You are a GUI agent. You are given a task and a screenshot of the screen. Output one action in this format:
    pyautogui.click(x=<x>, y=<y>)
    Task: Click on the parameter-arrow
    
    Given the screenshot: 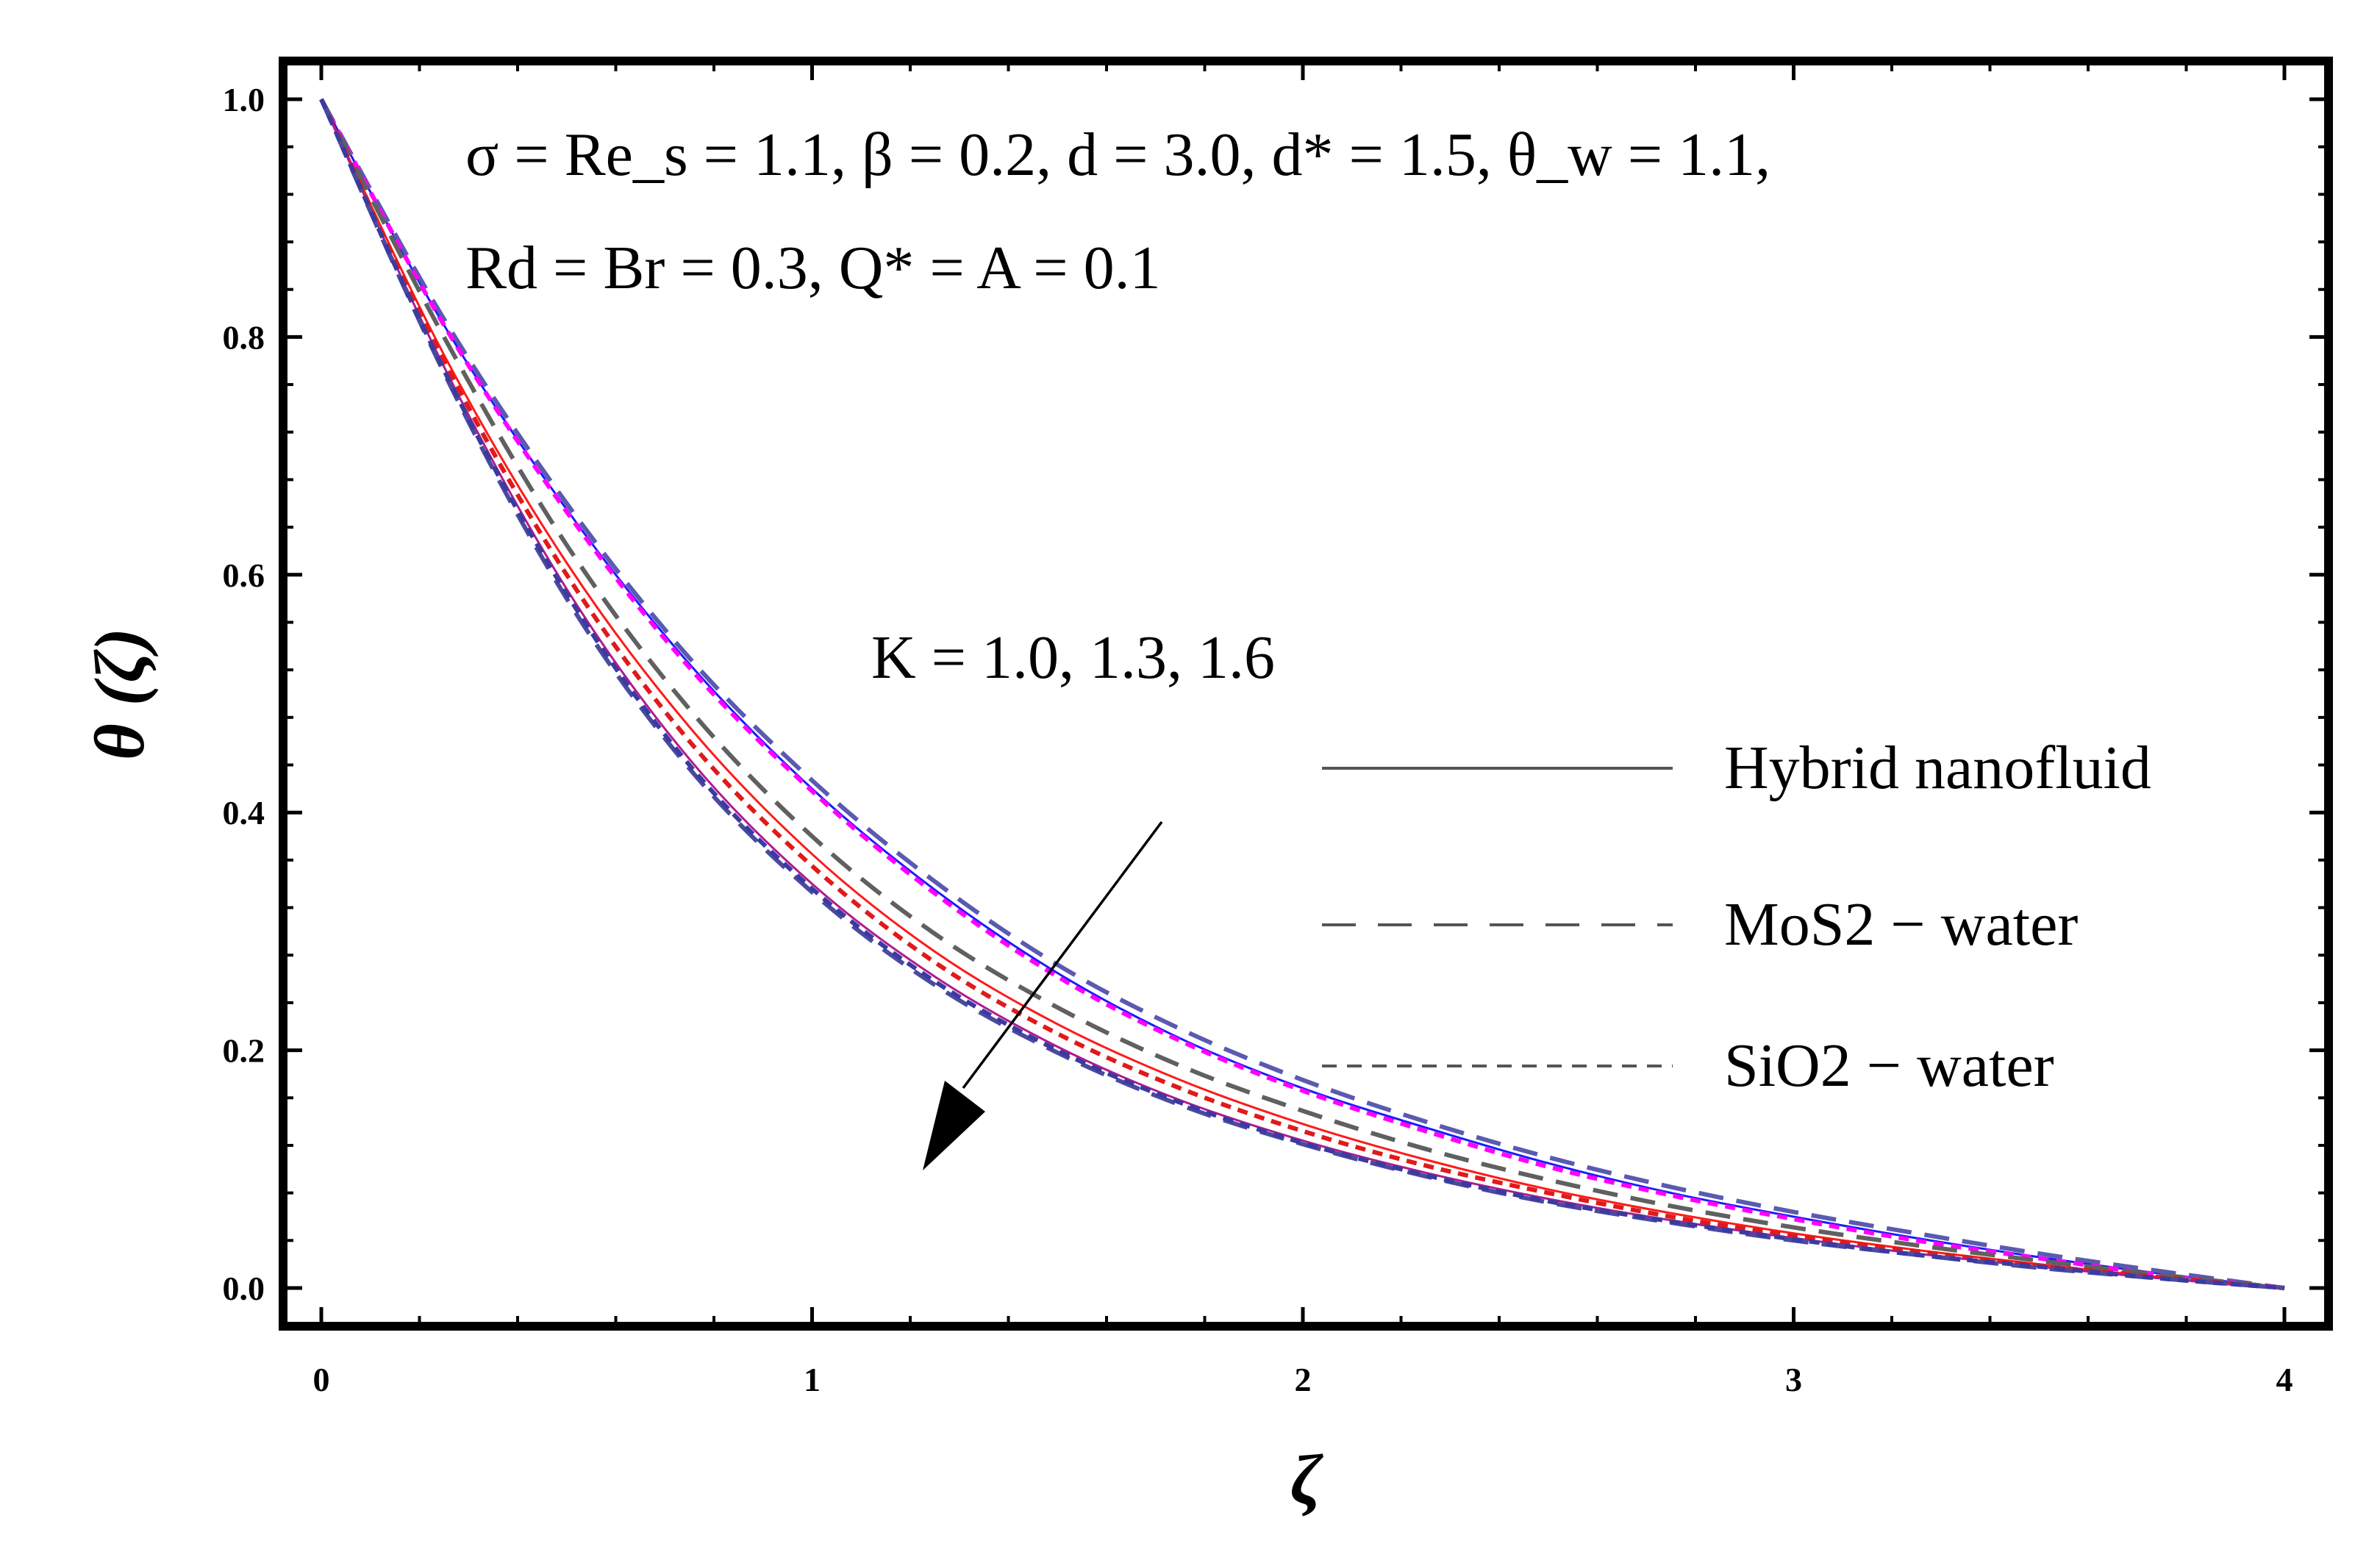 What is the action you would take?
    pyautogui.click(x=1043, y=995)
    